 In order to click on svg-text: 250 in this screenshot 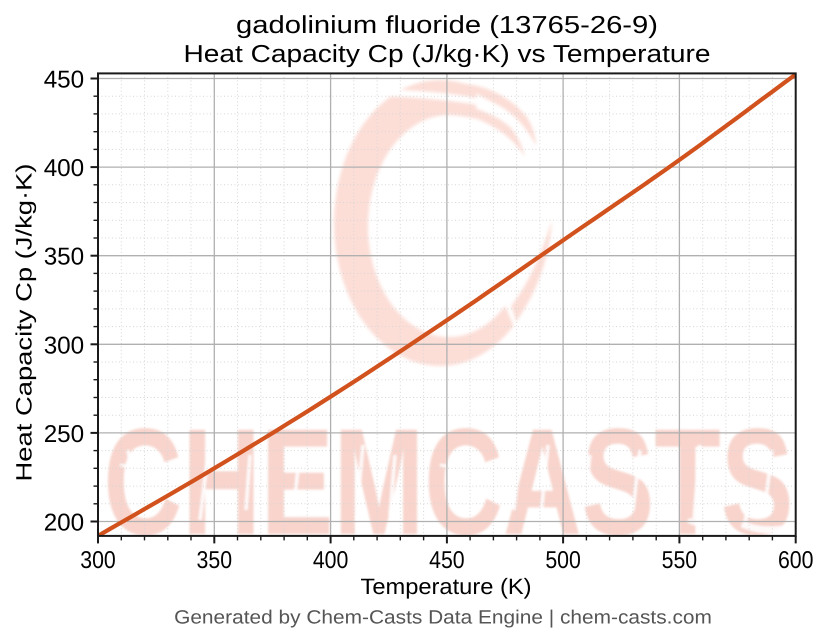, I will do `click(64, 434)`.